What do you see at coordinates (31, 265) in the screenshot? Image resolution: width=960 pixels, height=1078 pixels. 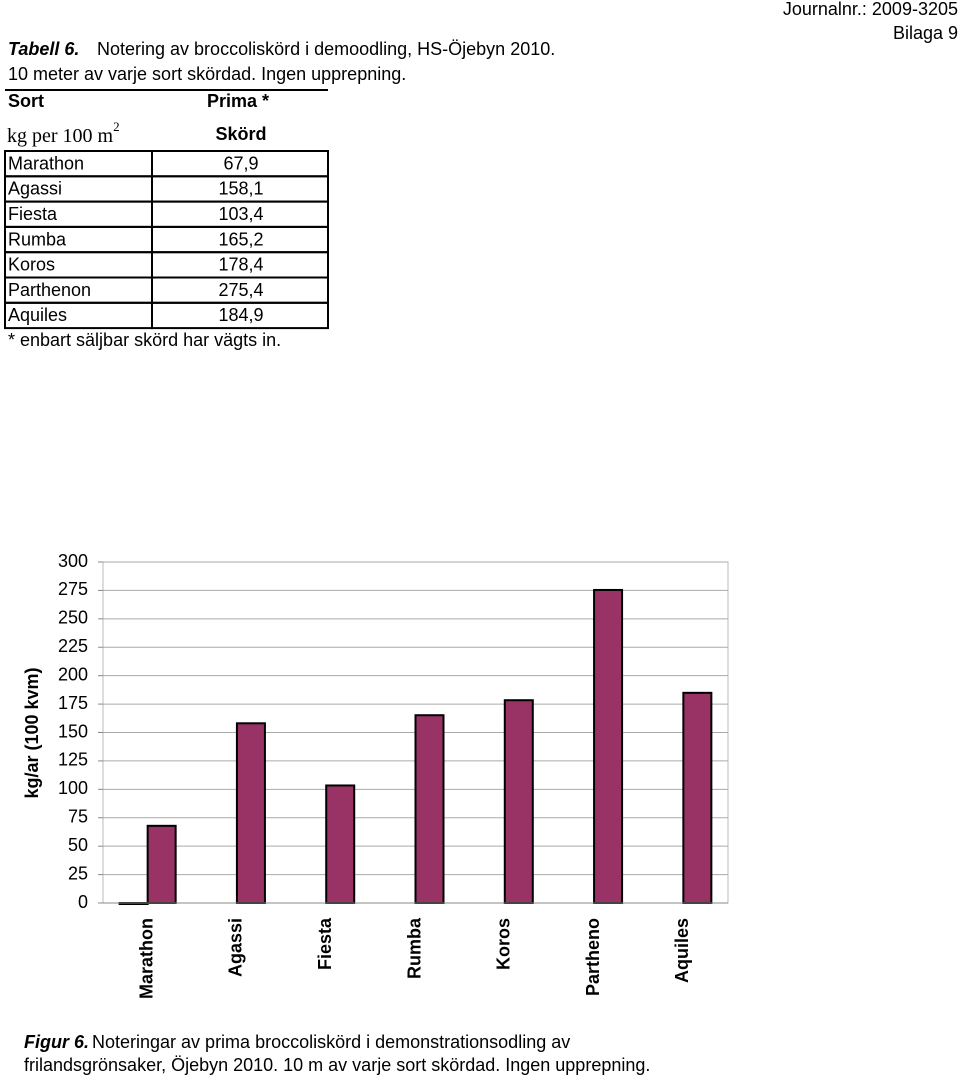 I see `row-name: Koros` at bounding box center [31, 265].